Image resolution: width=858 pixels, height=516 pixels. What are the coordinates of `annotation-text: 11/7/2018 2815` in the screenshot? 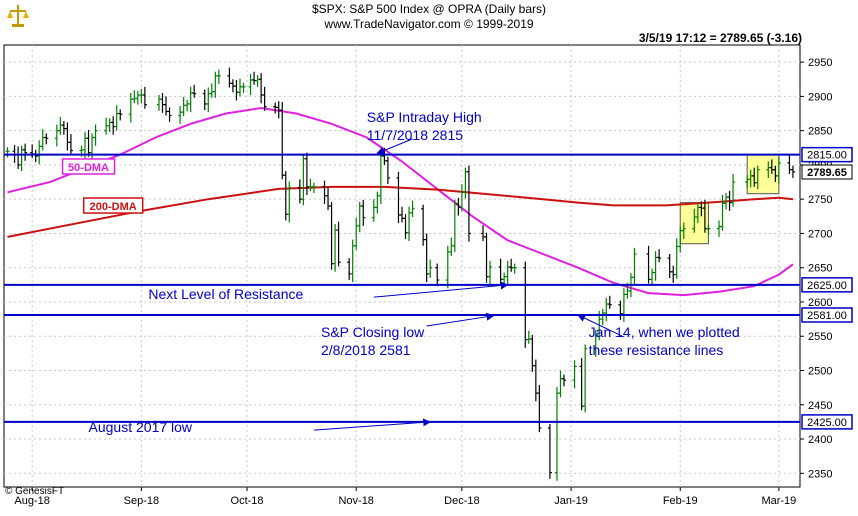 It's located at (415, 135).